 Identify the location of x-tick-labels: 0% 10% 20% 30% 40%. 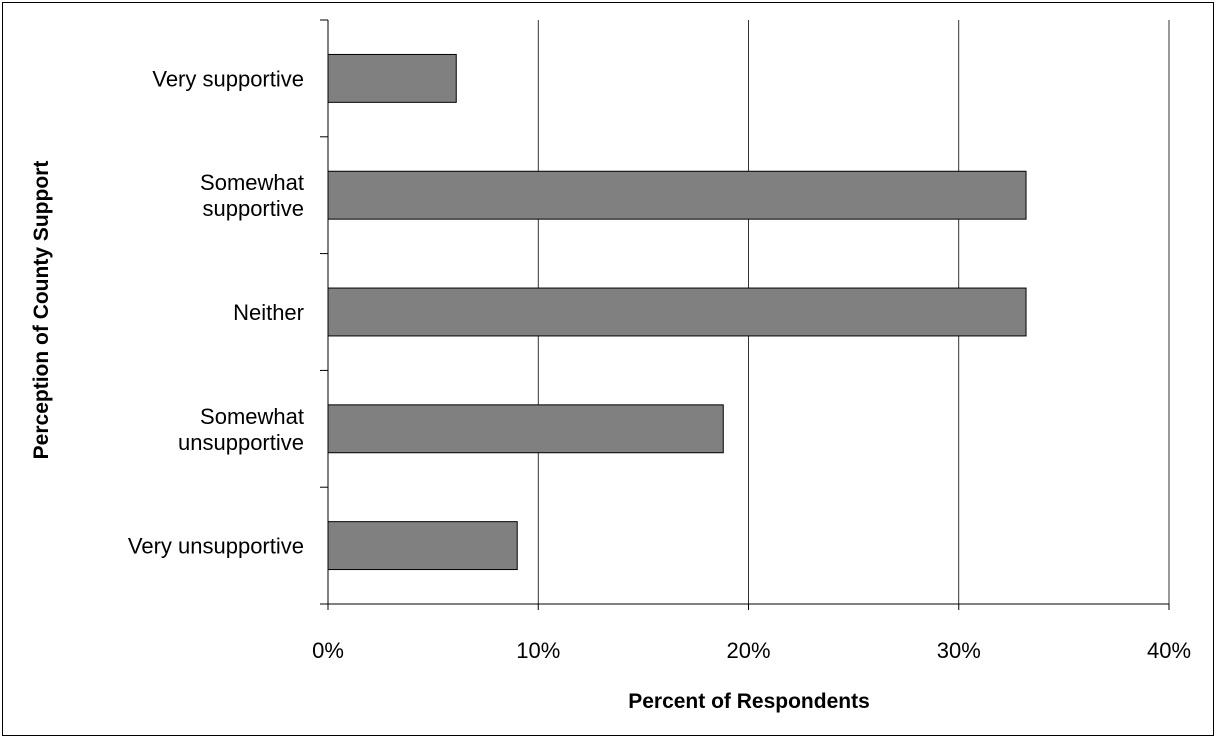
(751, 650).